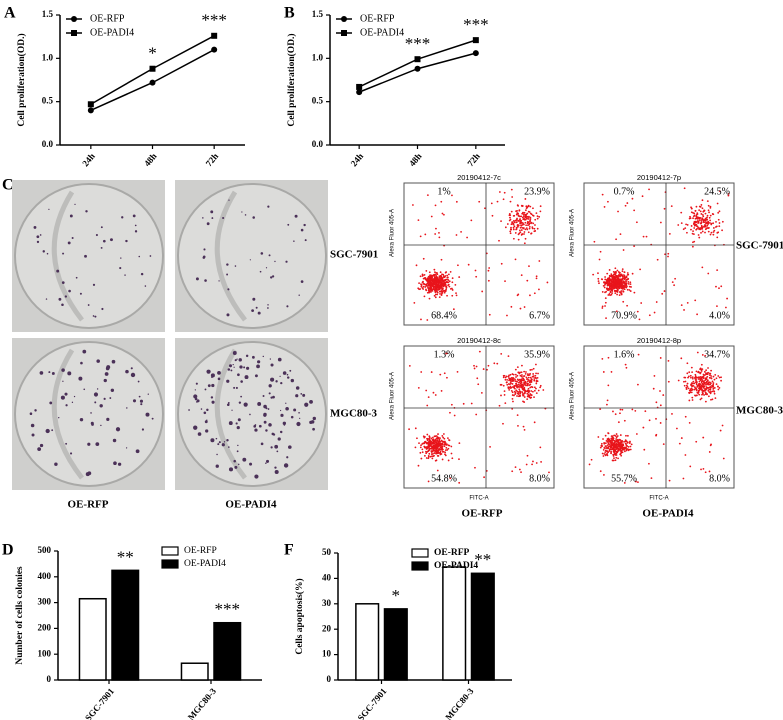 Image resolution: width=783 pixels, height=720 pixels. What do you see at coordinates (539, 315) in the screenshot?
I see `quadrant-percent: 6.7%` at bounding box center [539, 315].